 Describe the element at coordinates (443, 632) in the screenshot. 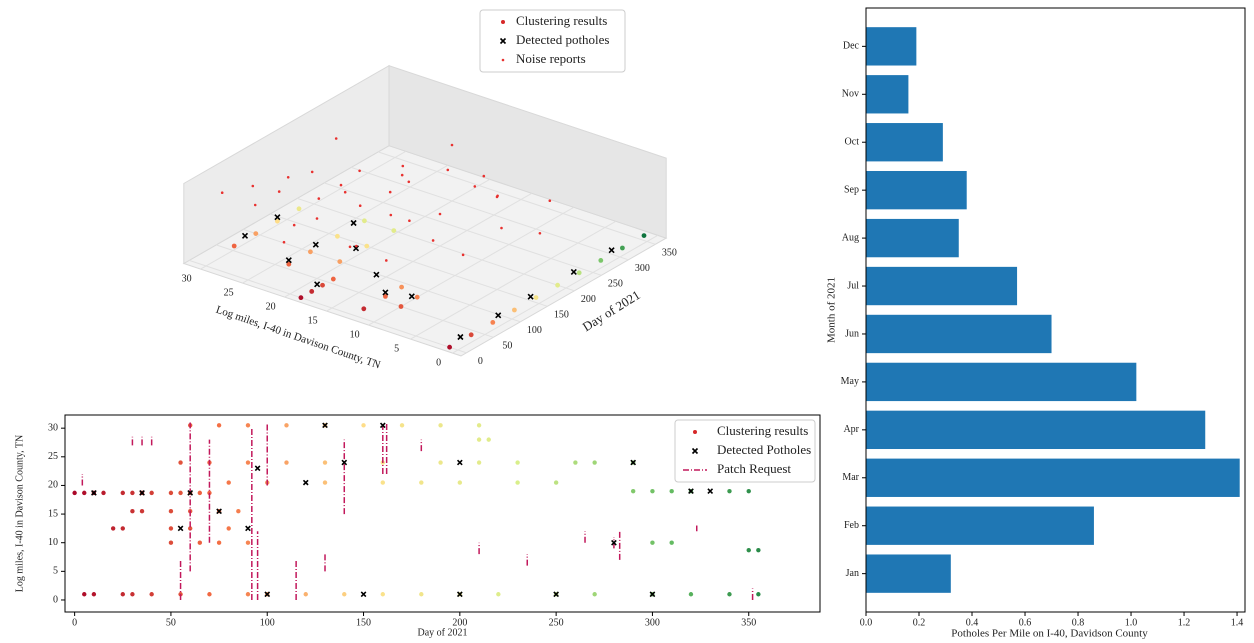

I see `x-axis-label: Day of 2021` at that location.